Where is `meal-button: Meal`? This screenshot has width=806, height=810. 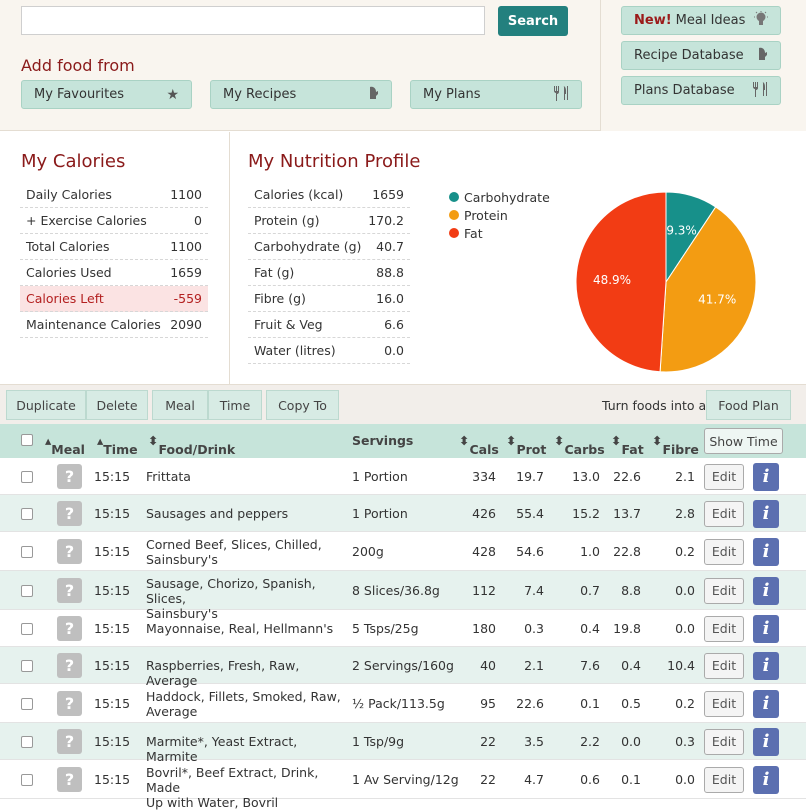
meal-button: Meal is located at coordinates (180, 405).